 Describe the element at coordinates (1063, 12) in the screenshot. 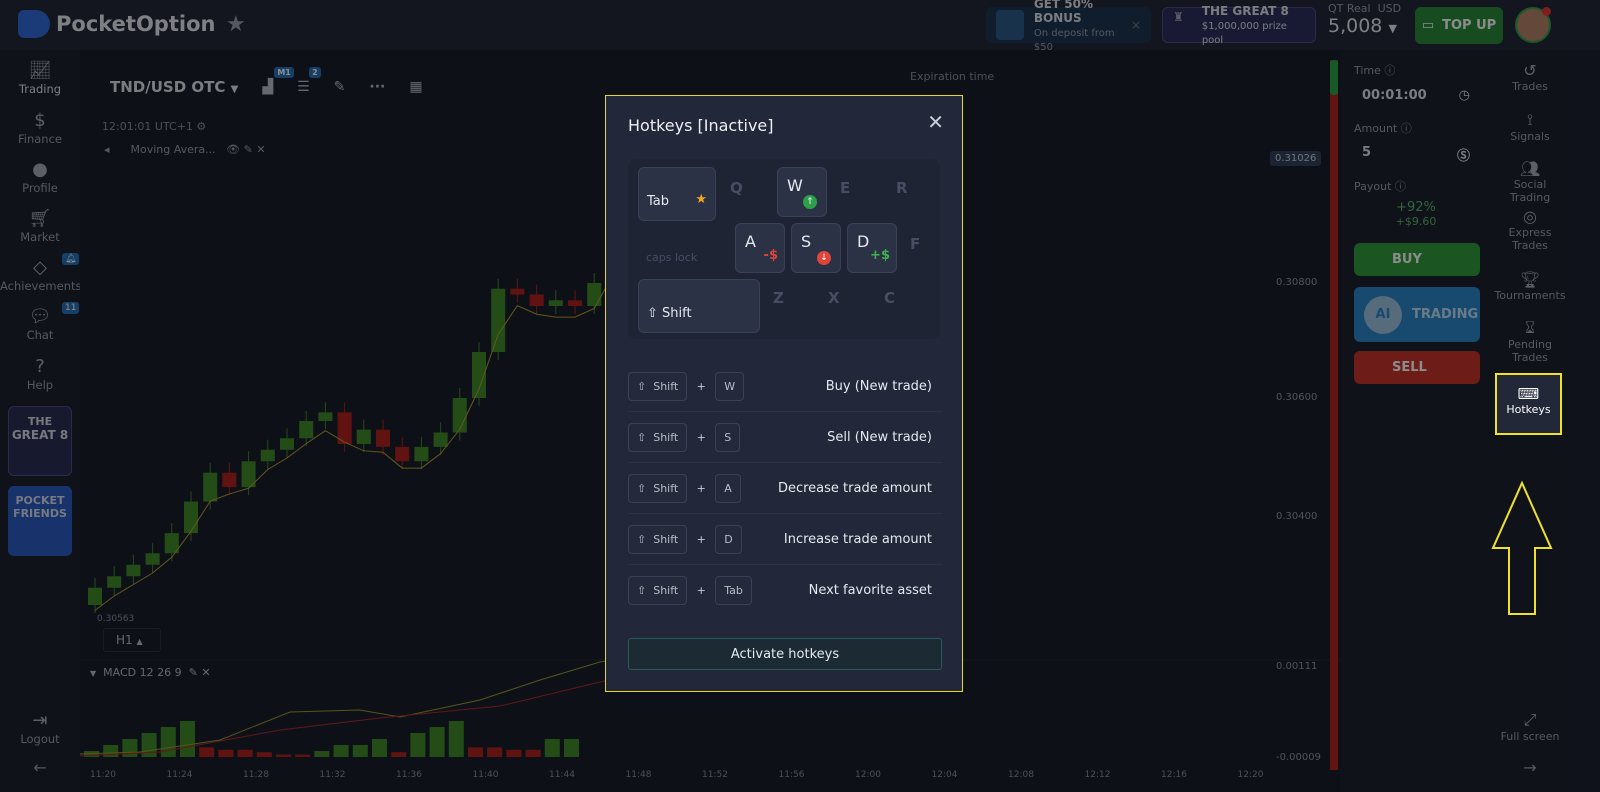

I see `promo-title: GET 50% BONUS` at that location.